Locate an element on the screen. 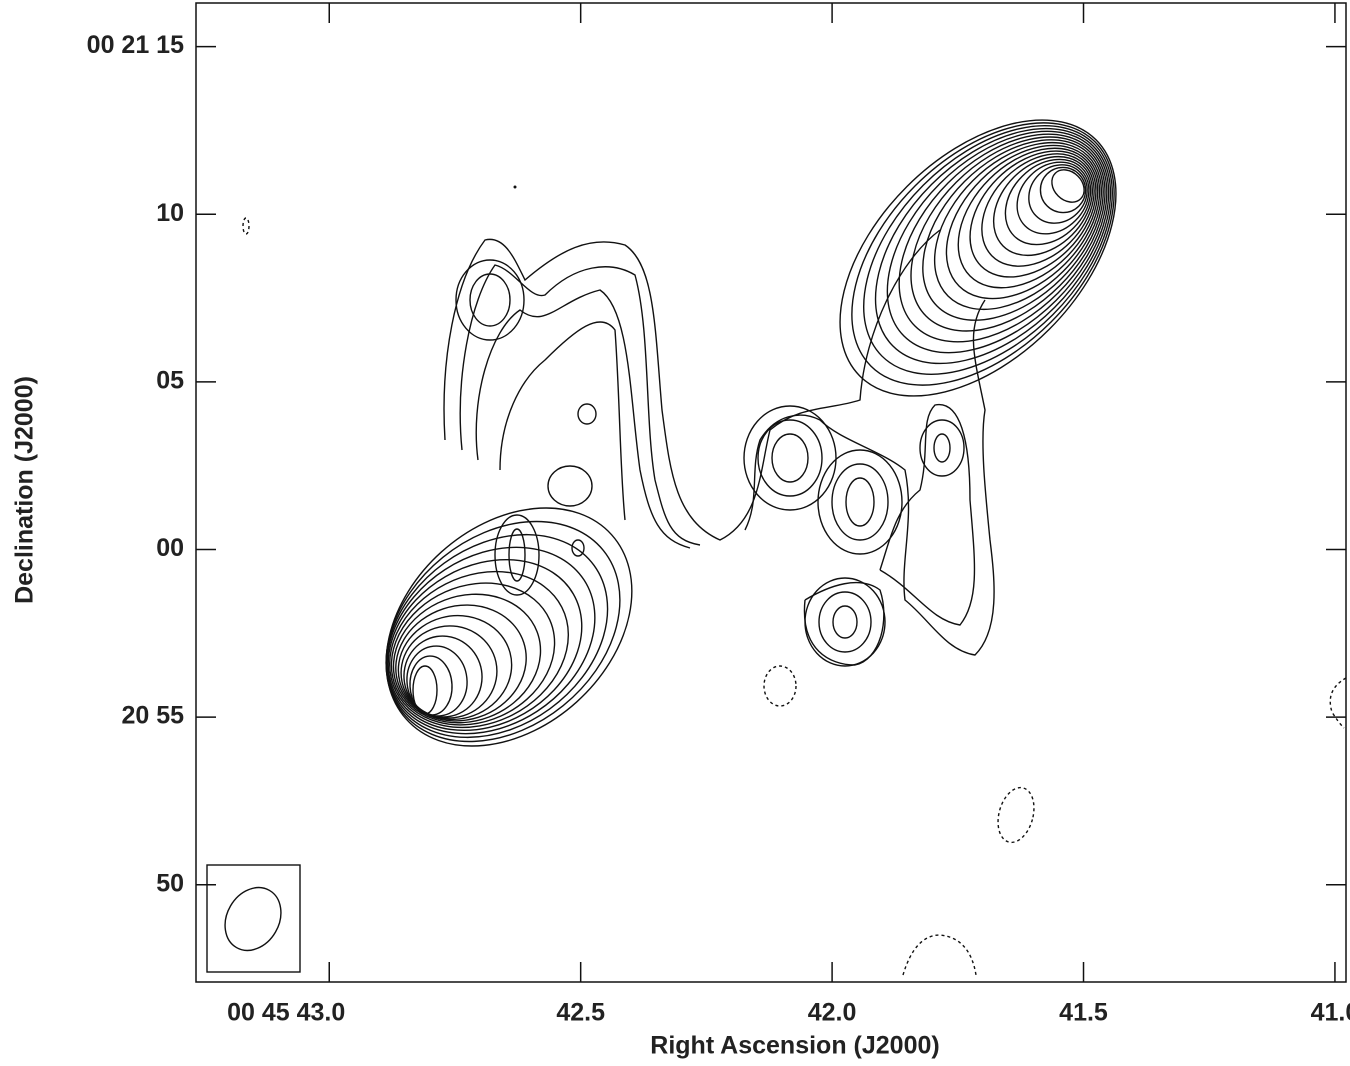 The height and width of the screenshot is (1066, 1350). x-tick-label: 42.0 is located at coordinates (832, 1013).